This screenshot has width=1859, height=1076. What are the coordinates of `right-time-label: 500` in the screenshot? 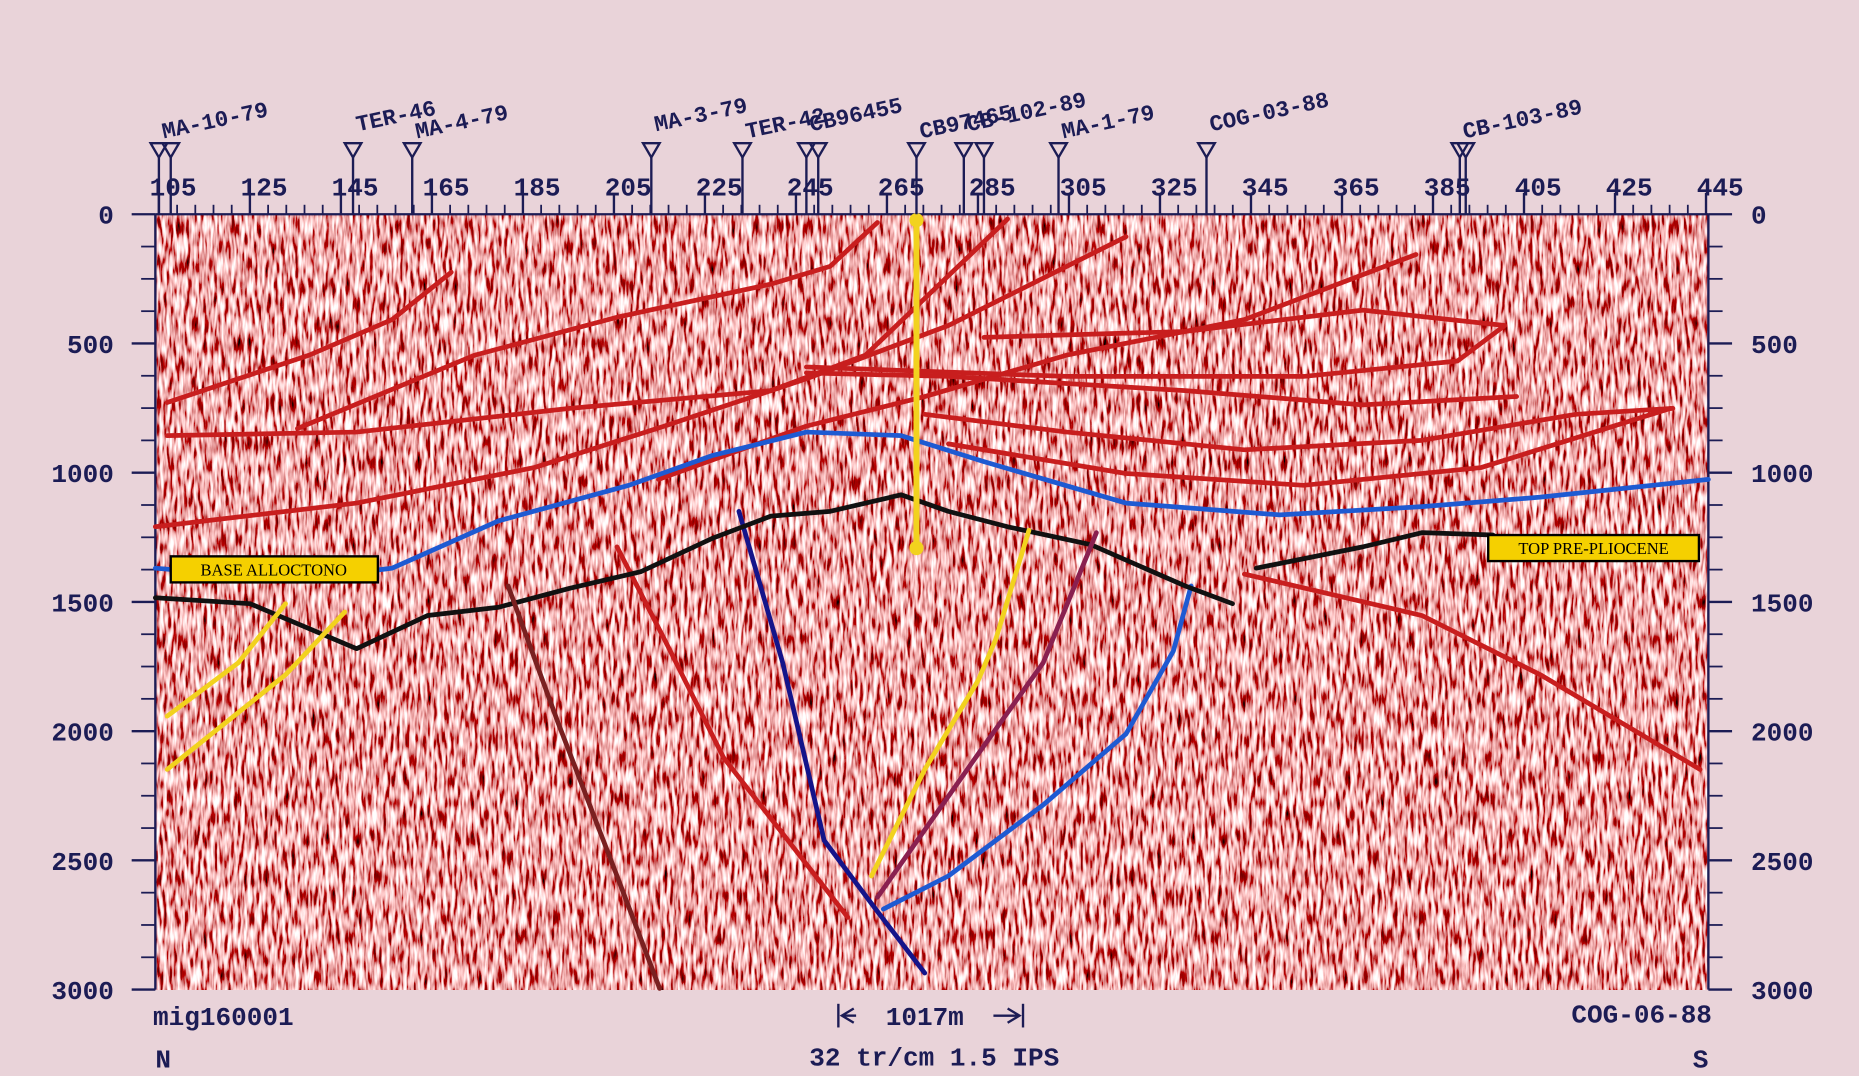 It's located at (1774, 346).